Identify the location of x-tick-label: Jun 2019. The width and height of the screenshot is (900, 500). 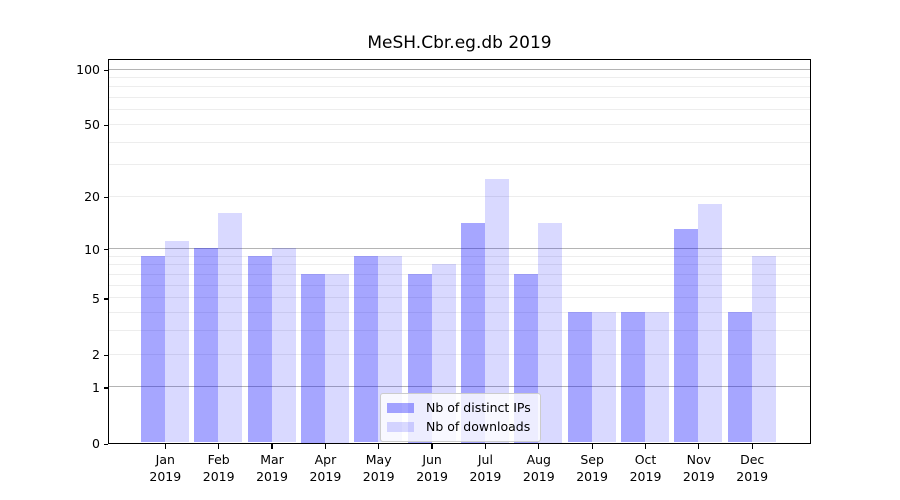
(432, 468).